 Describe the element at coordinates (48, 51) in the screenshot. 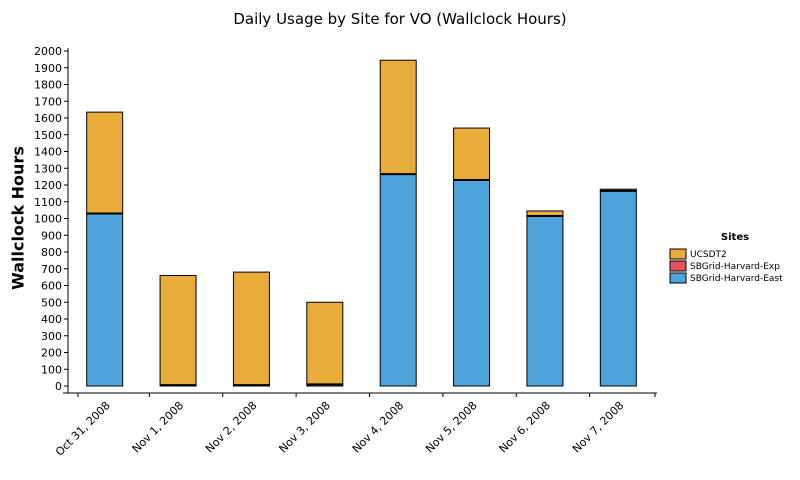

I see `y-tick-label: 2000` at that location.